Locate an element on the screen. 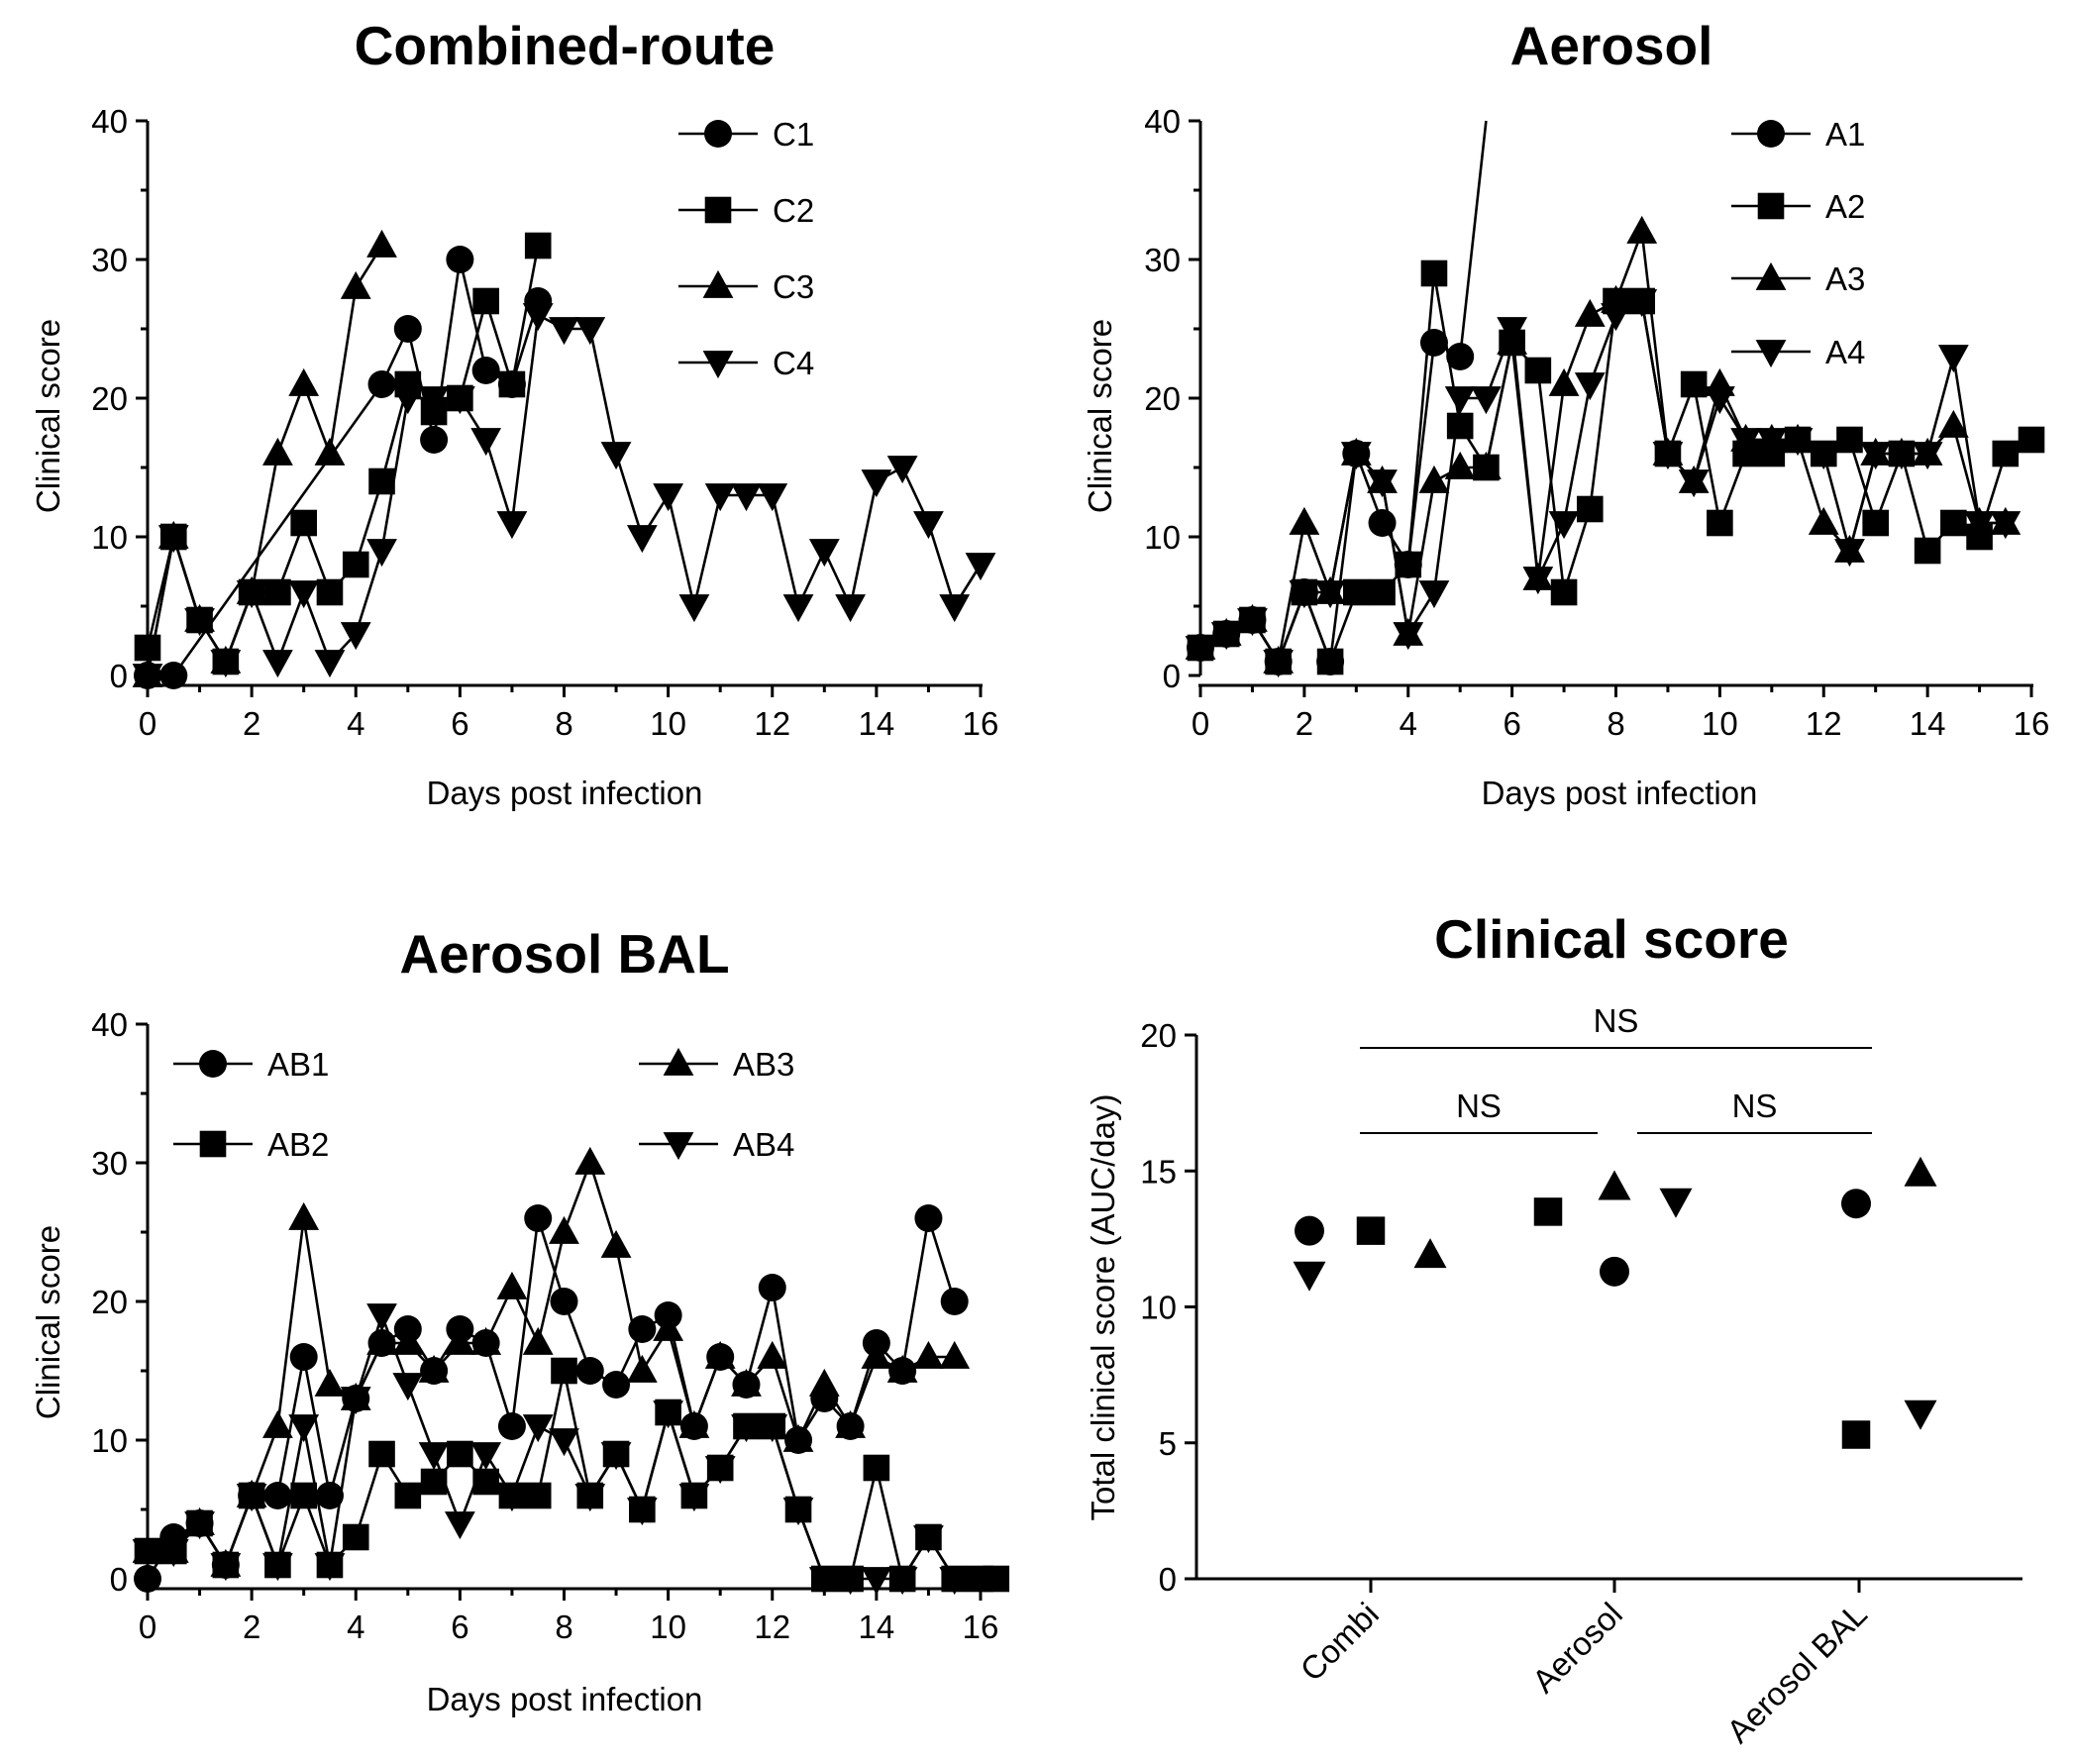  y-tick-label: 40 is located at coordinates (110, 1024).